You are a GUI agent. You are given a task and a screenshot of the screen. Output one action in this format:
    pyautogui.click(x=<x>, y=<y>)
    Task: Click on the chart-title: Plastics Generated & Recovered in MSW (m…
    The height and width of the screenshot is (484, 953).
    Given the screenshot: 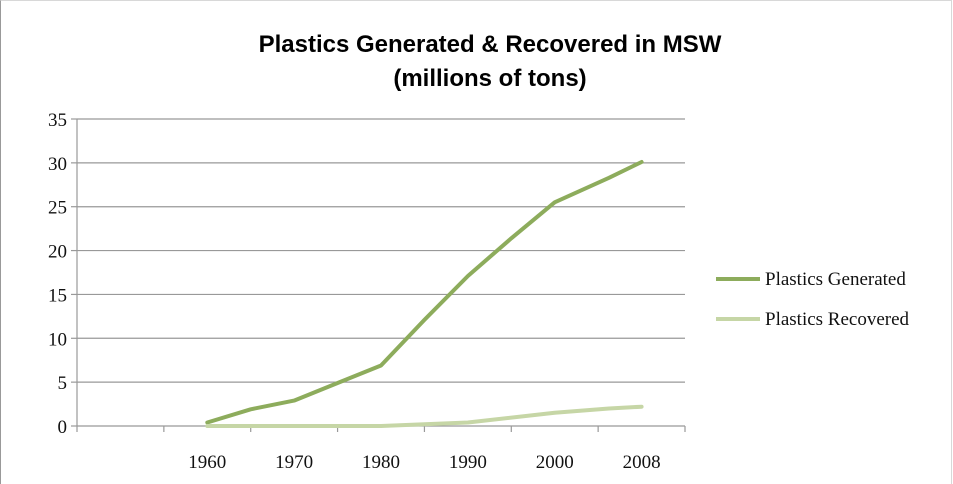 What is the action you would take?
    pyautogui.click(x=490, y=62)
    